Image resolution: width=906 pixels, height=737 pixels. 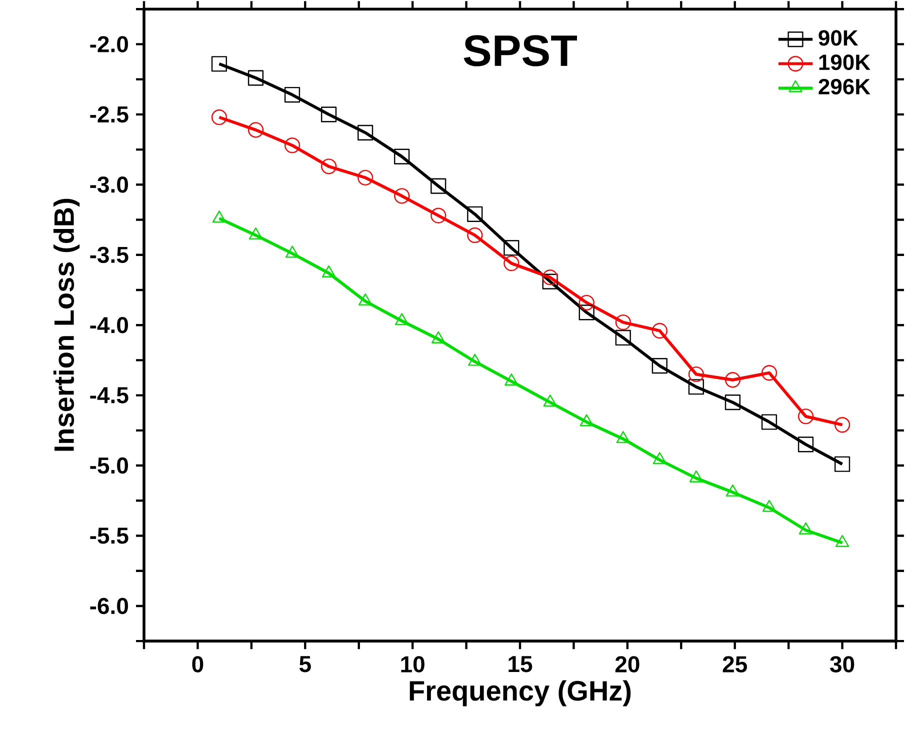 I want to click on y-tick-label: -4.0, so click(x=109, y=325).